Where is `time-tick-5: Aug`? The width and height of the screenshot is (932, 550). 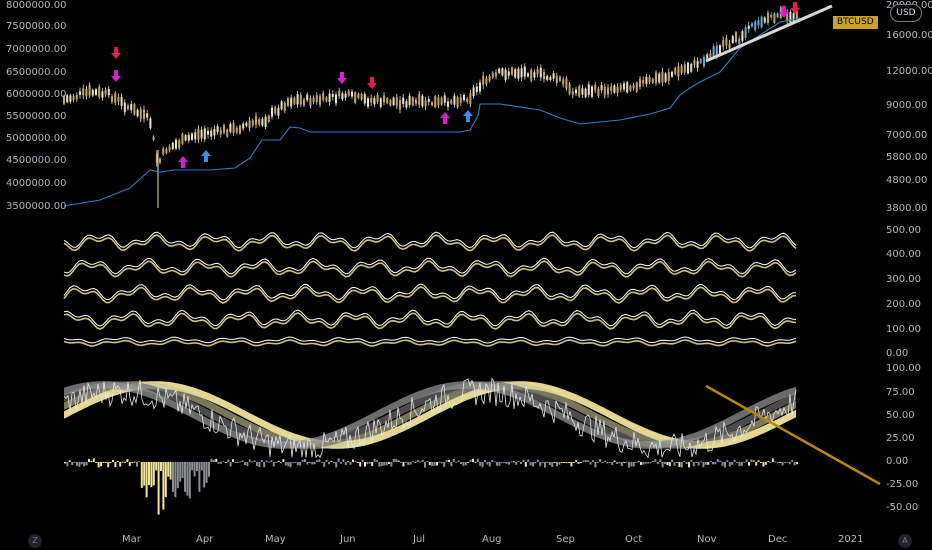 time-tick-5: Aug is located at coordinates (492, 539).